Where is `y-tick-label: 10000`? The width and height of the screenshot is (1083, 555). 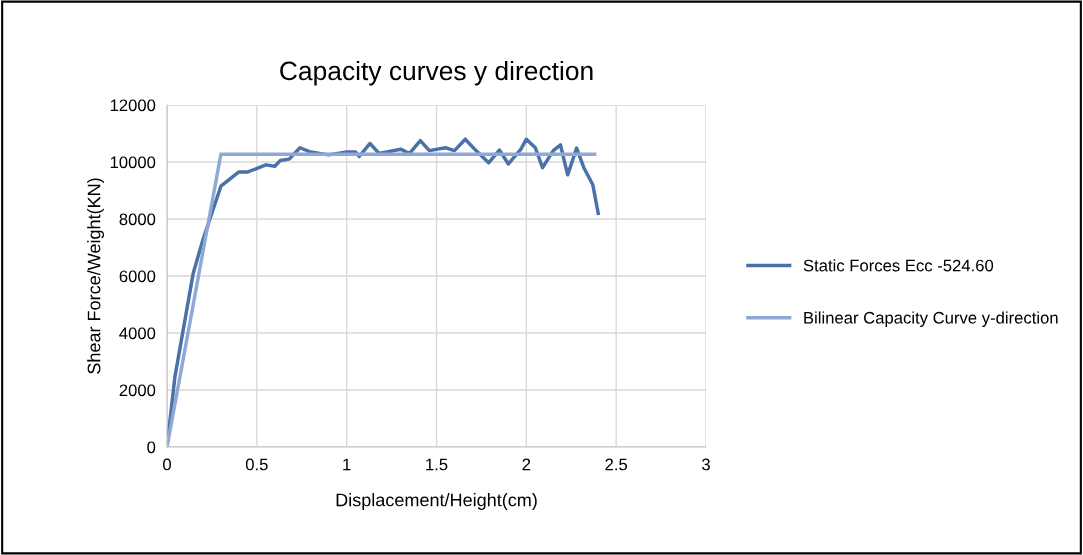 y-tick-label: 10000 is located at coordinates (133, 162).